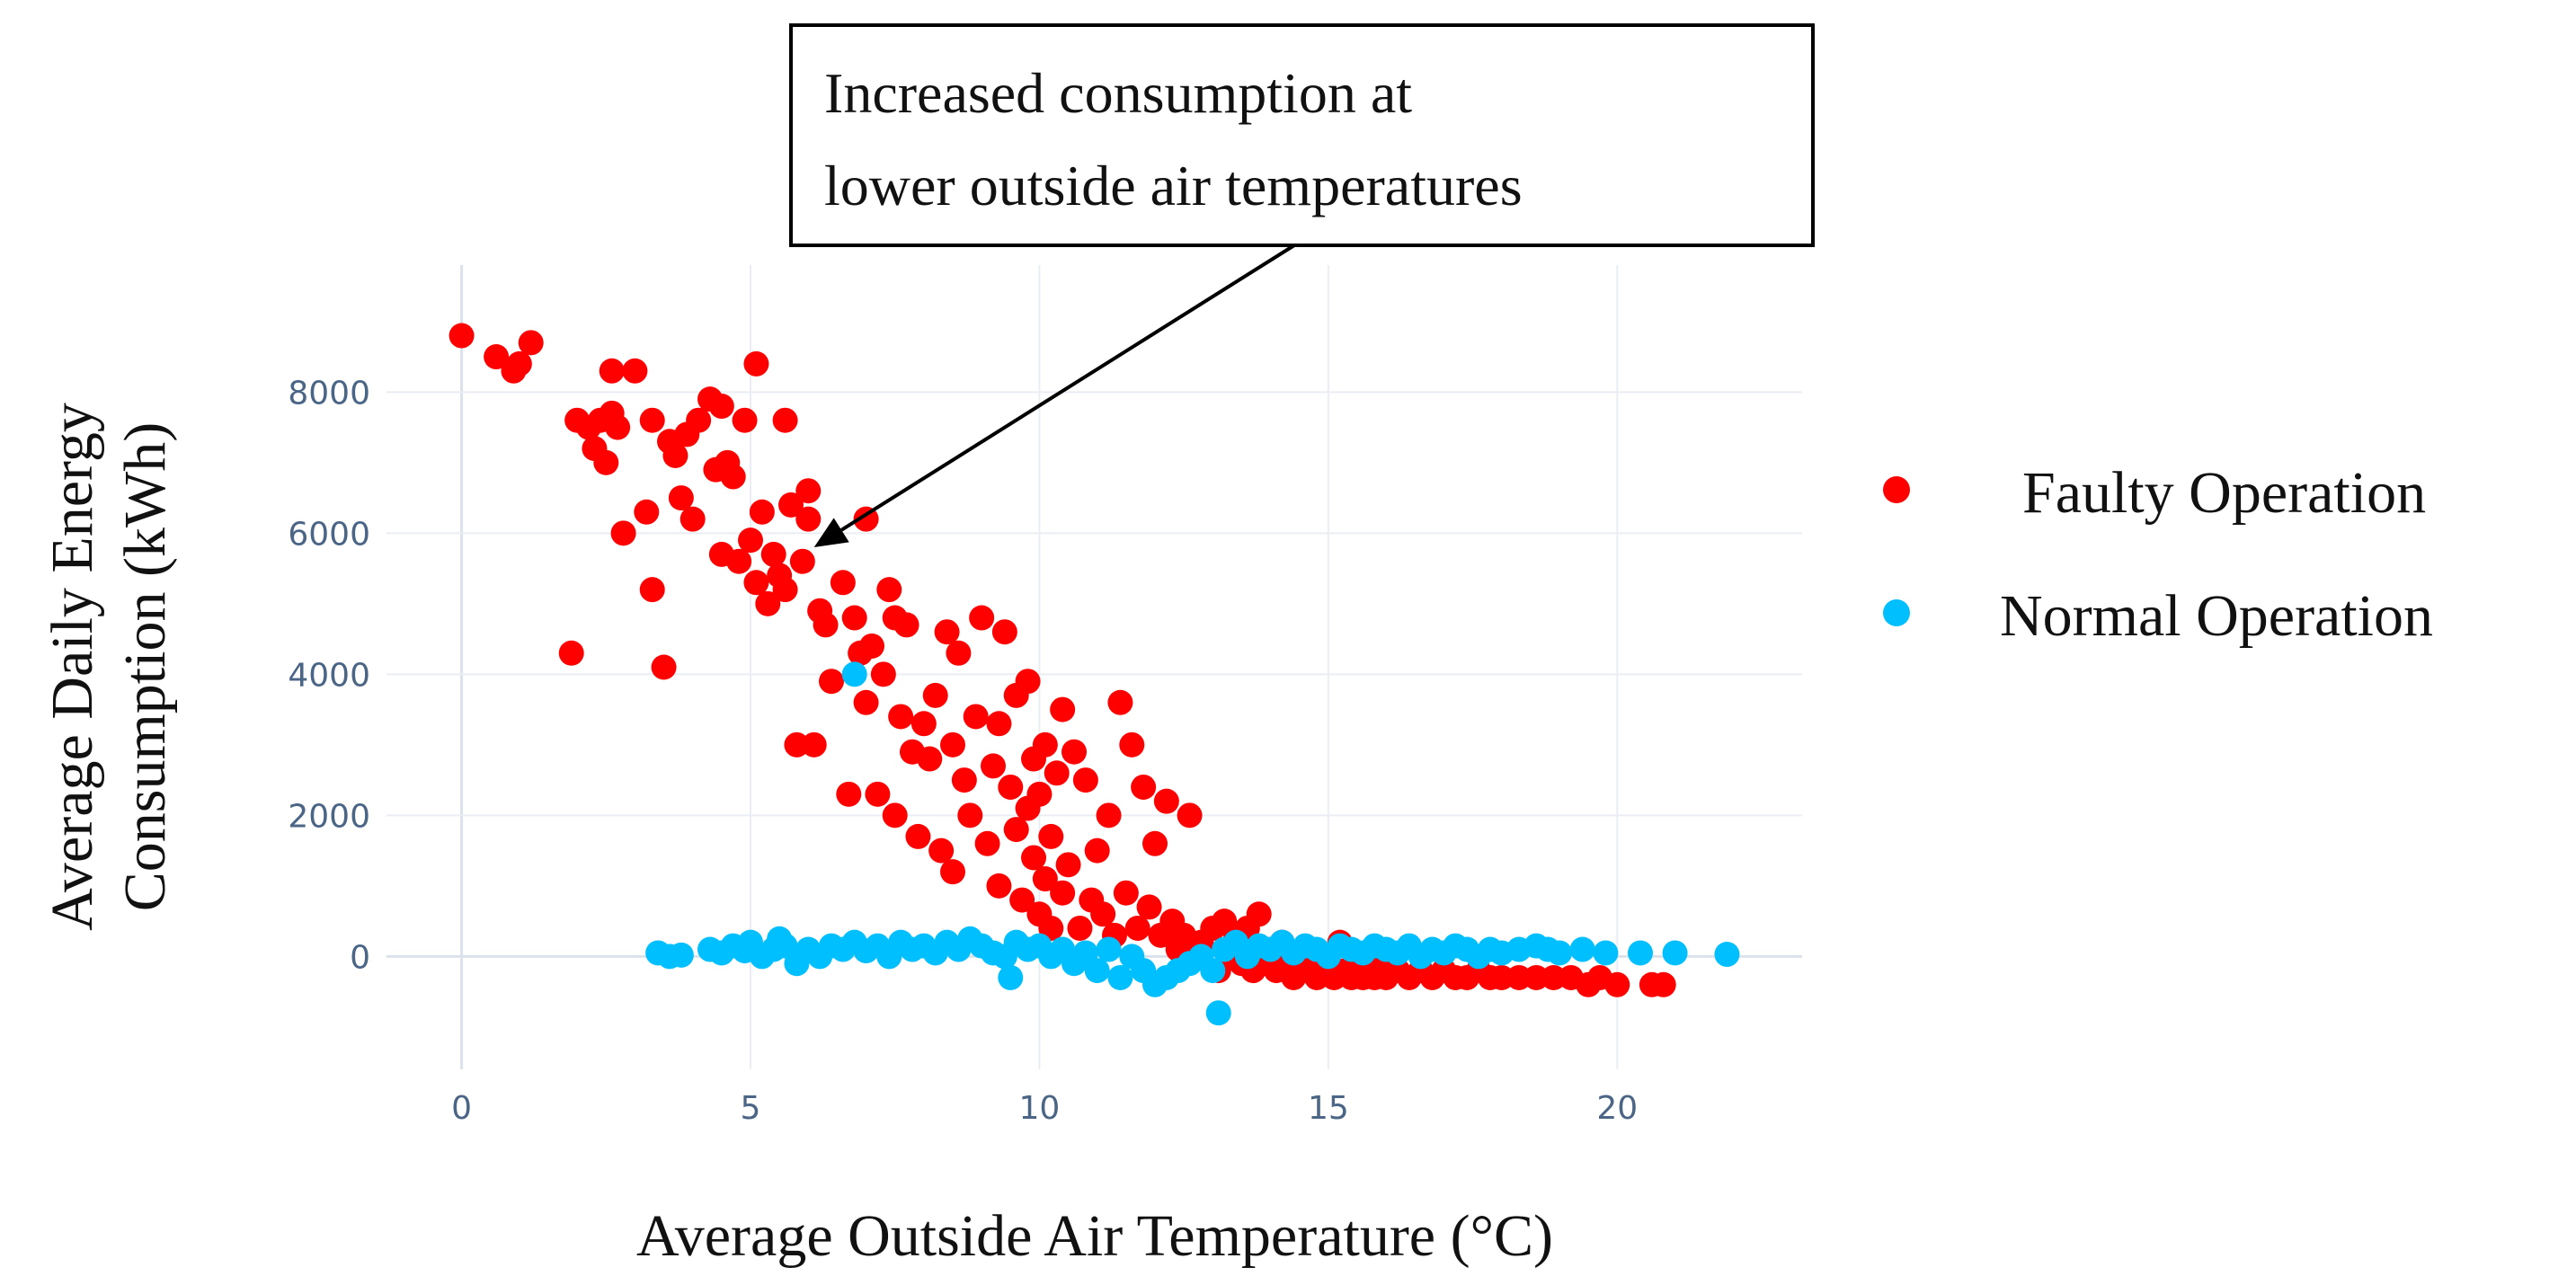 This screenshot has width=2576, height=1285. I want to click on annotation-line-1: Increased consumption at, so click(1118, 93).